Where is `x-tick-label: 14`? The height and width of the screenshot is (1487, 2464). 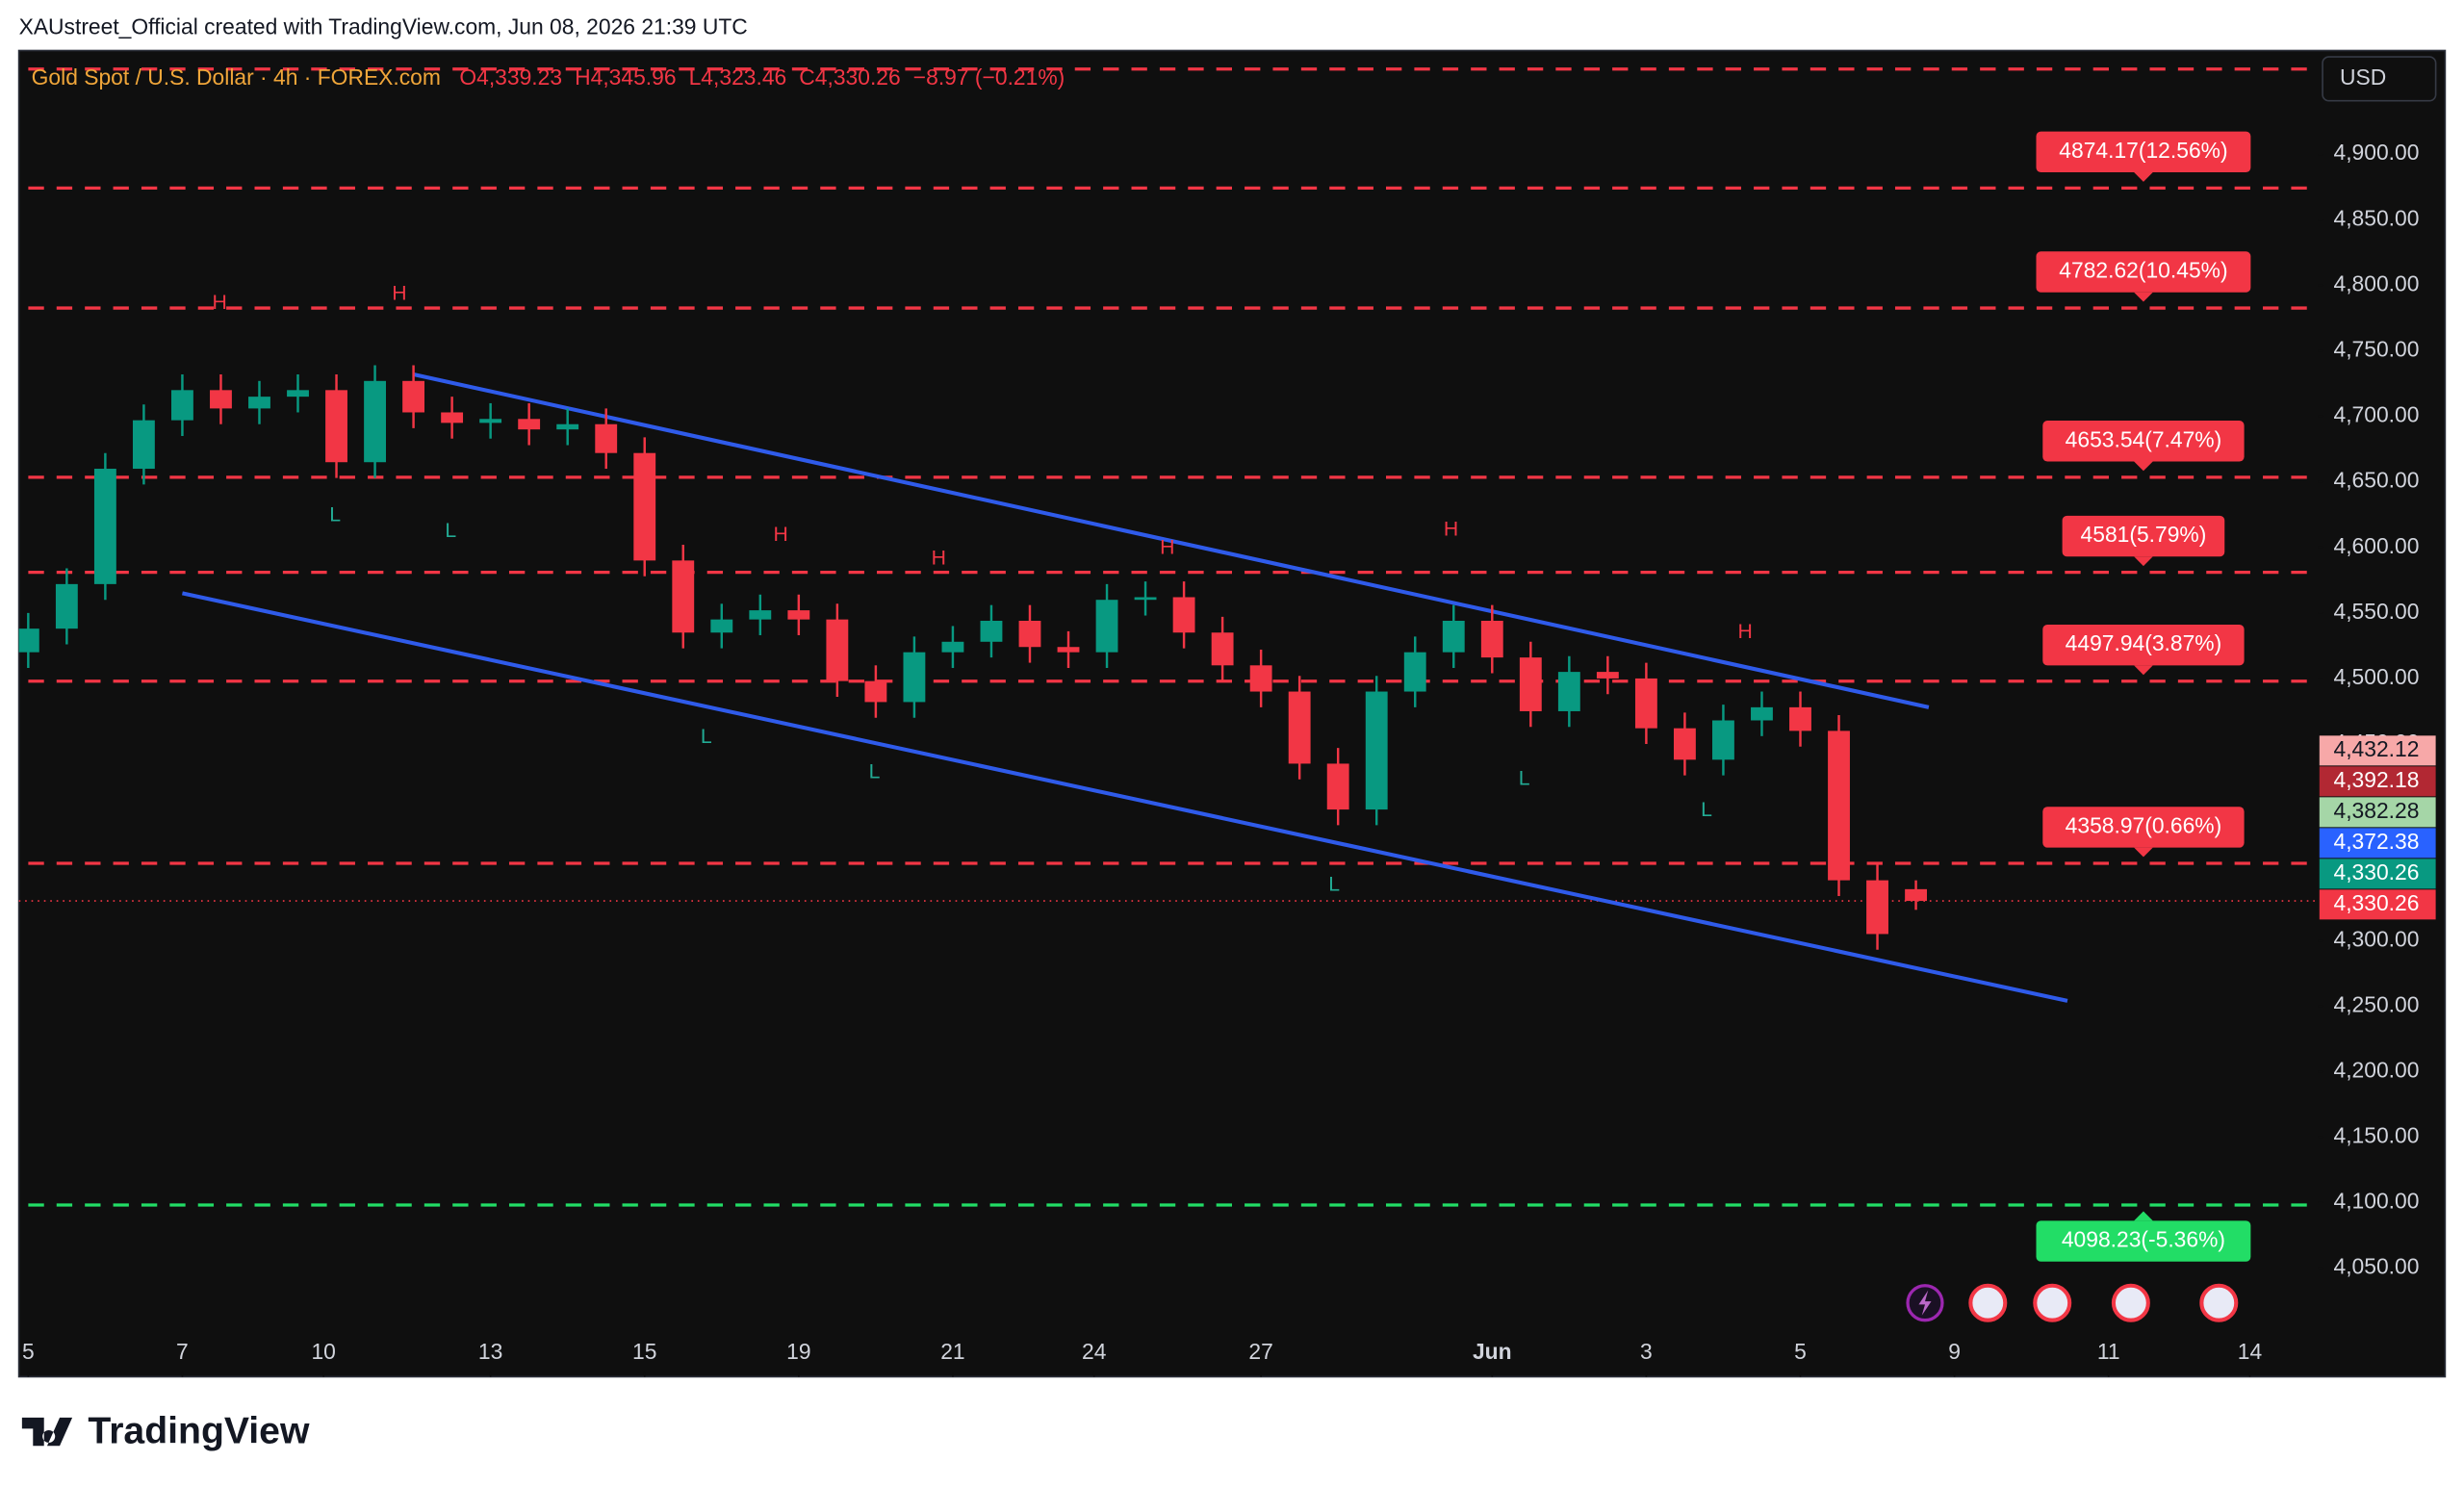
x-tick-label: 14 is located at coordinates (2250, 1351).